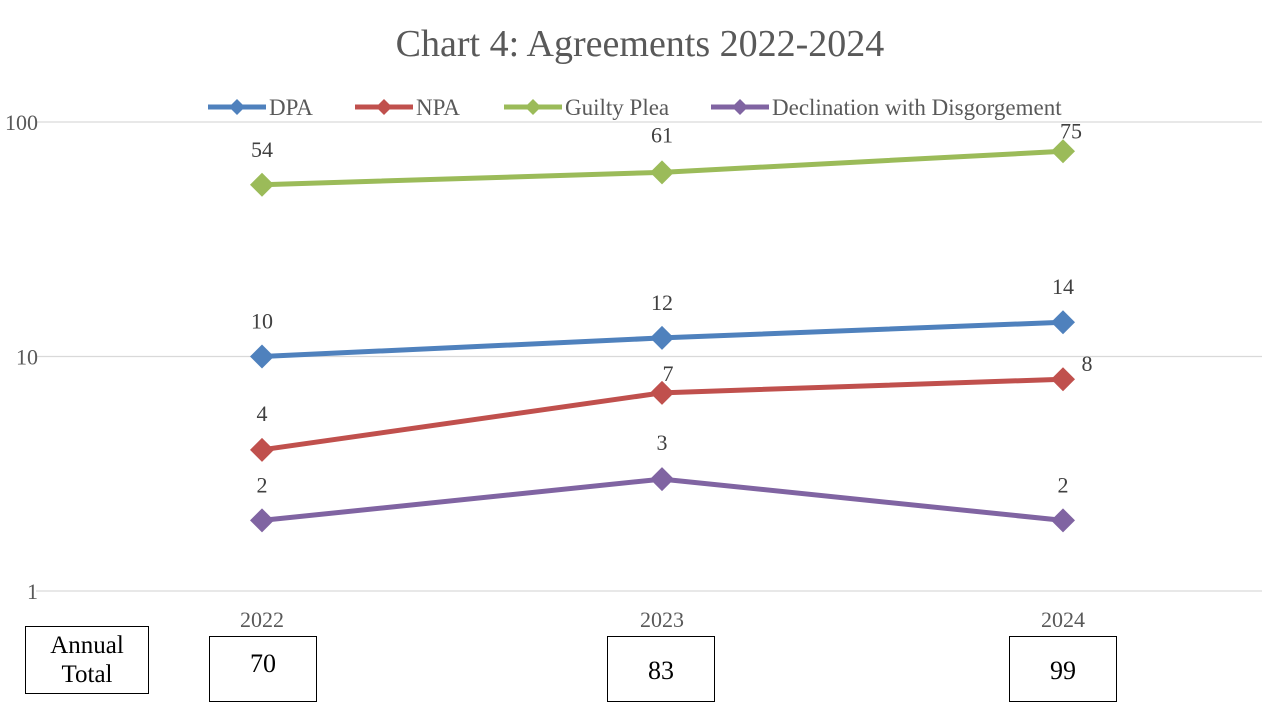  What do you see at coordinates (32, 591) in the screenshot?
I see `y-tick-label: 1` at bounding box center [32, 591].